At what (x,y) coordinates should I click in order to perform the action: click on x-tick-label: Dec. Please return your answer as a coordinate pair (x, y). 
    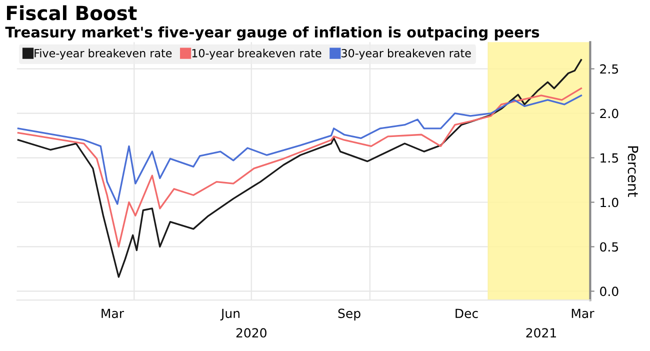
    Looking at the image, I should click on (467, 313).